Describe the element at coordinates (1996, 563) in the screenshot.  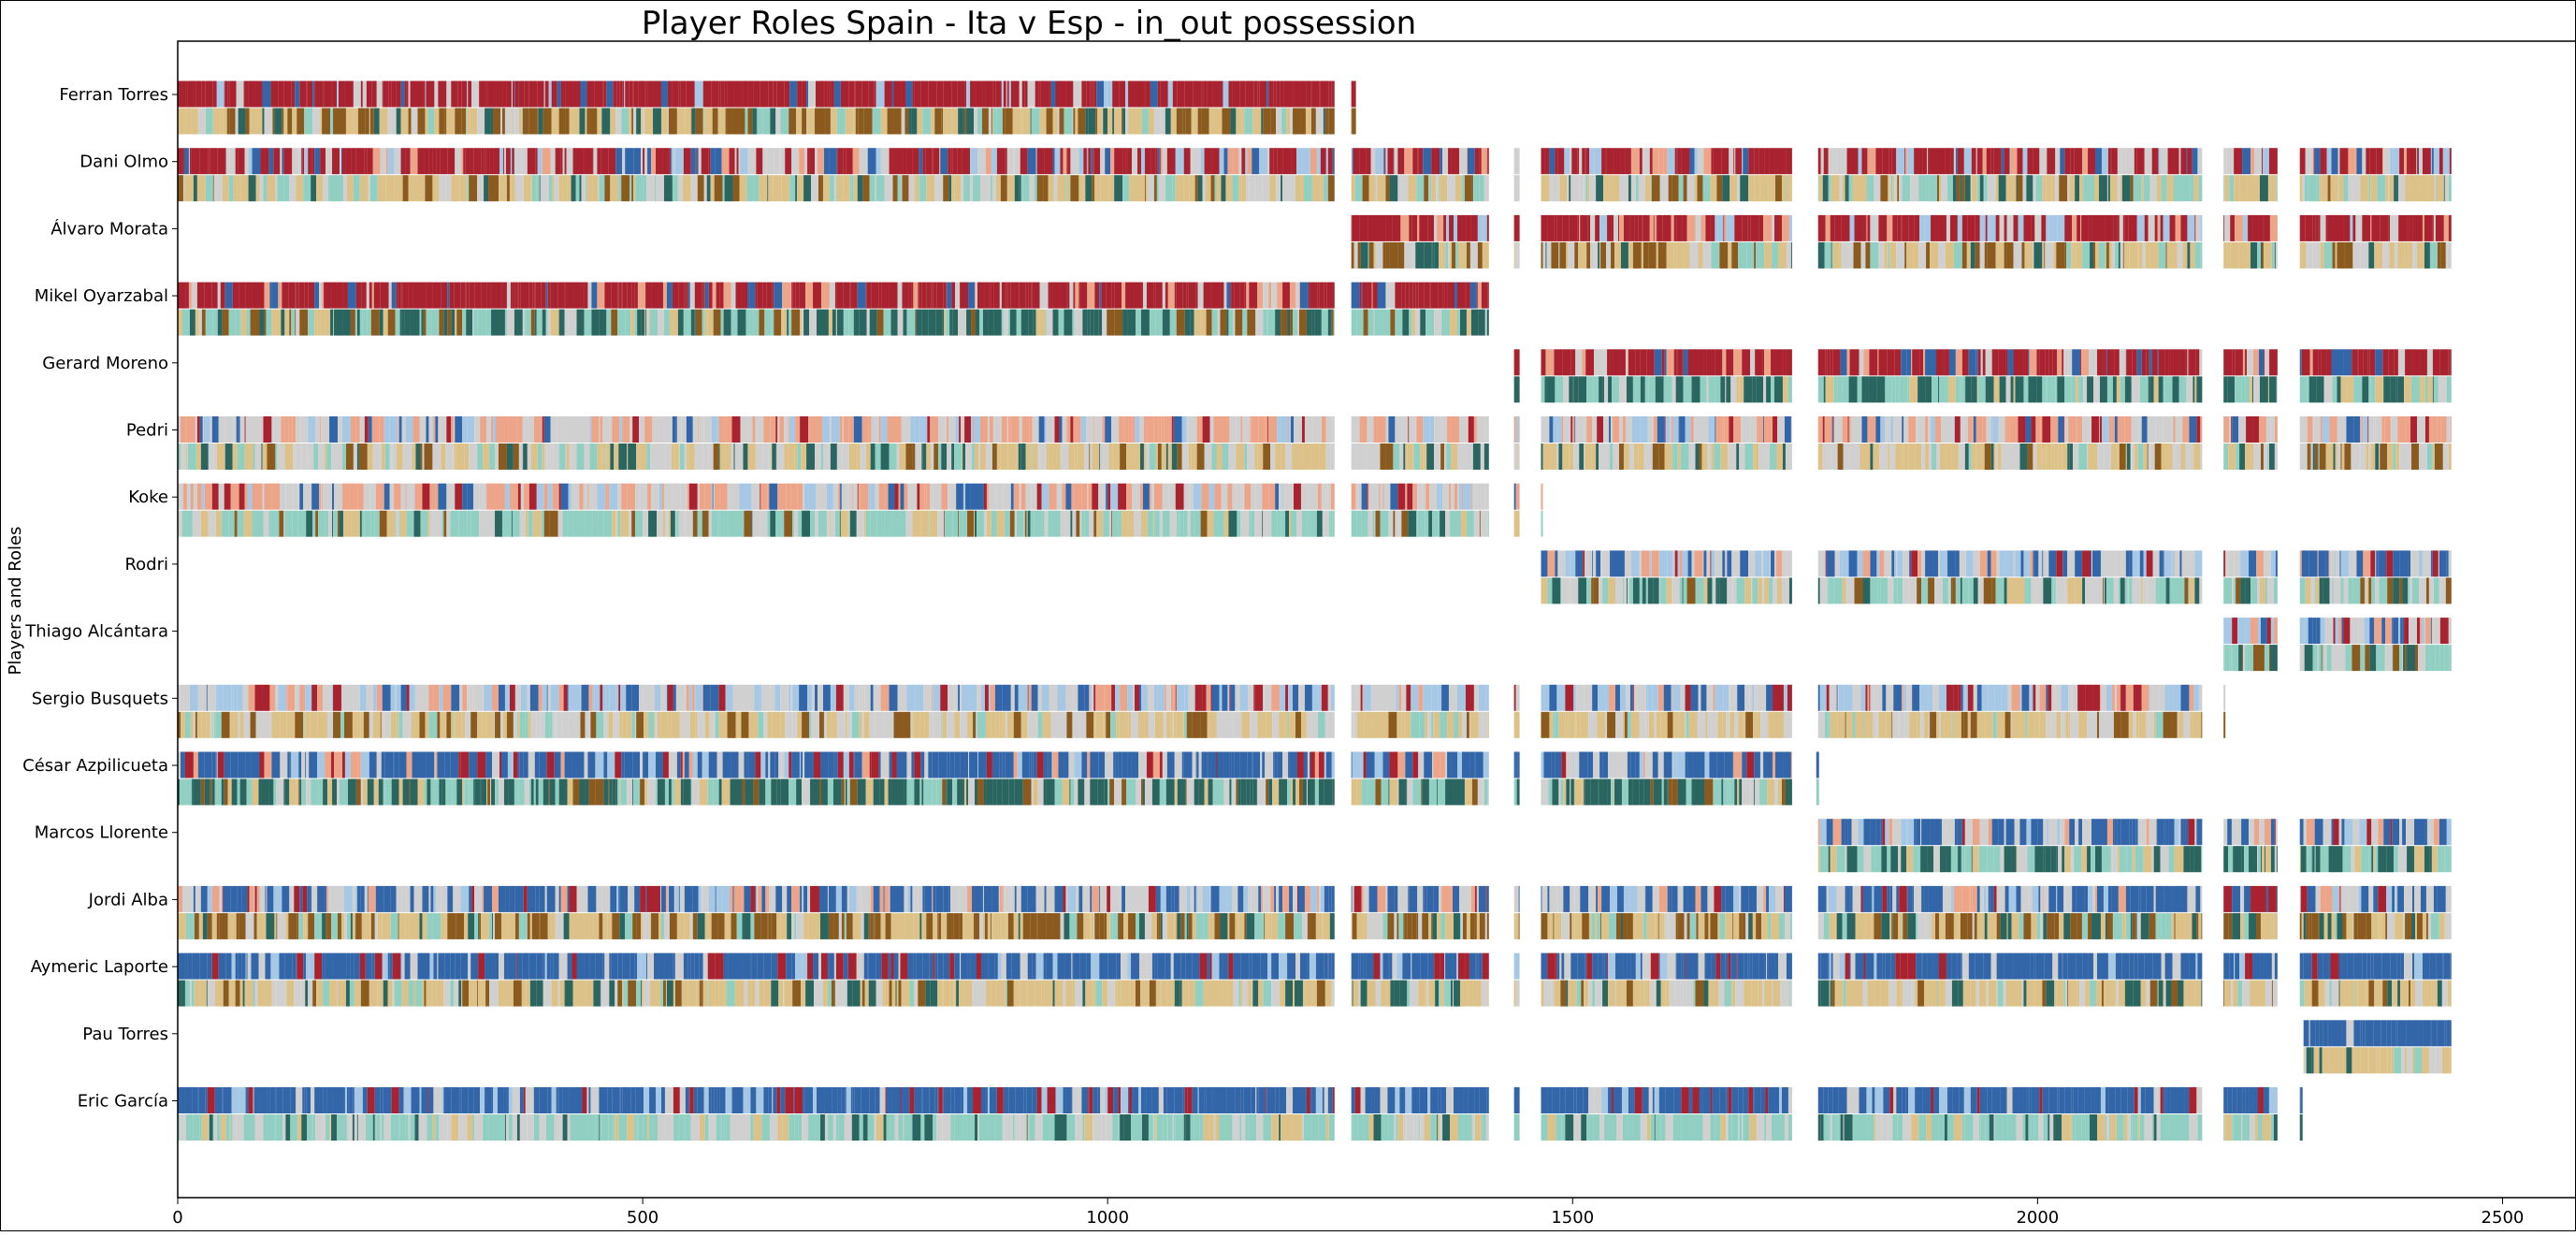
I see `top-role-lane` at that location.